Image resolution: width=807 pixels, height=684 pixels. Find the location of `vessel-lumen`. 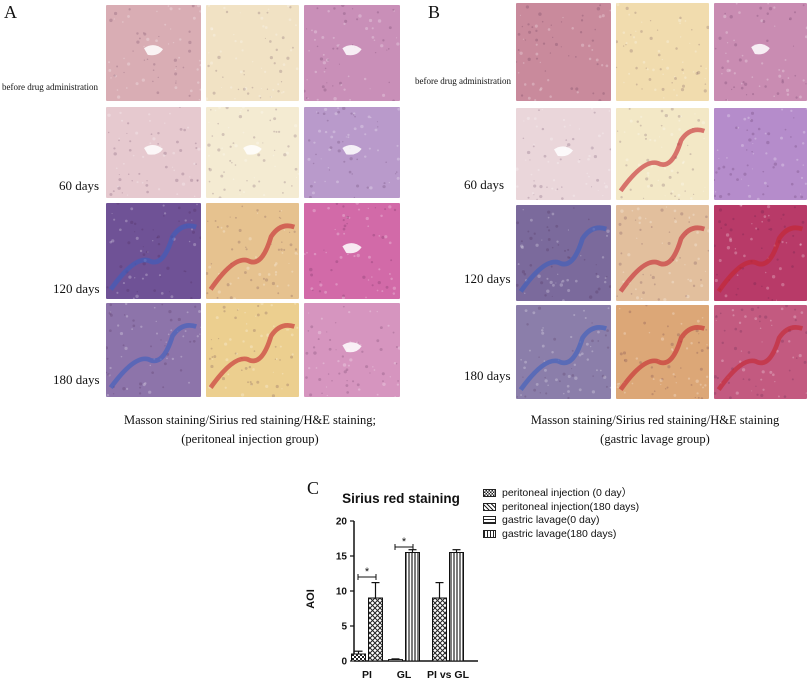

vessel-lumen is located at coordinates (352, 248).